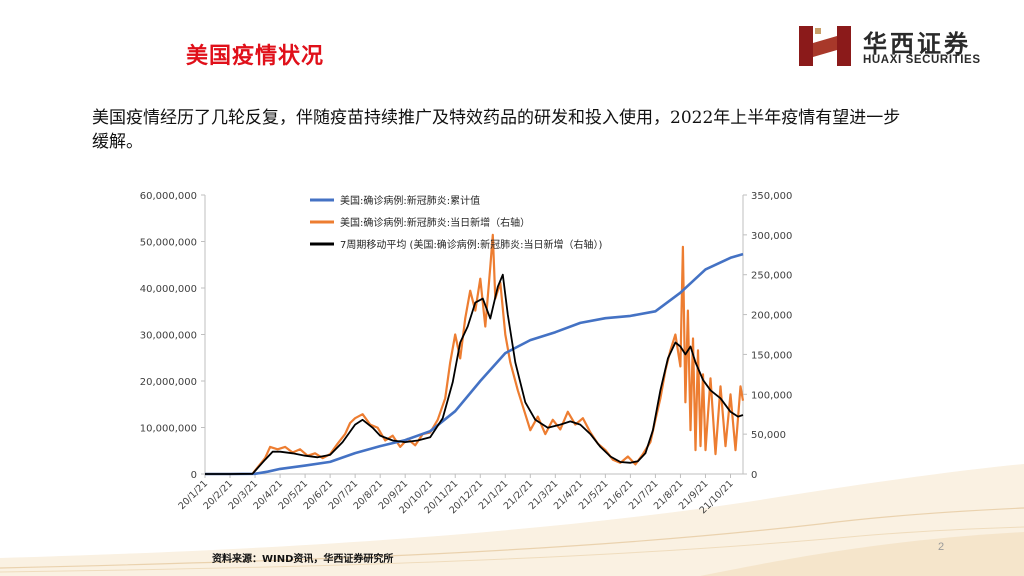 This screenshot has width=1024, height=576. What do you see at coordinates (771, 276) in the screenshot?
I see `y-right-tick-label: 250,000` at bounding box center [771, 276].